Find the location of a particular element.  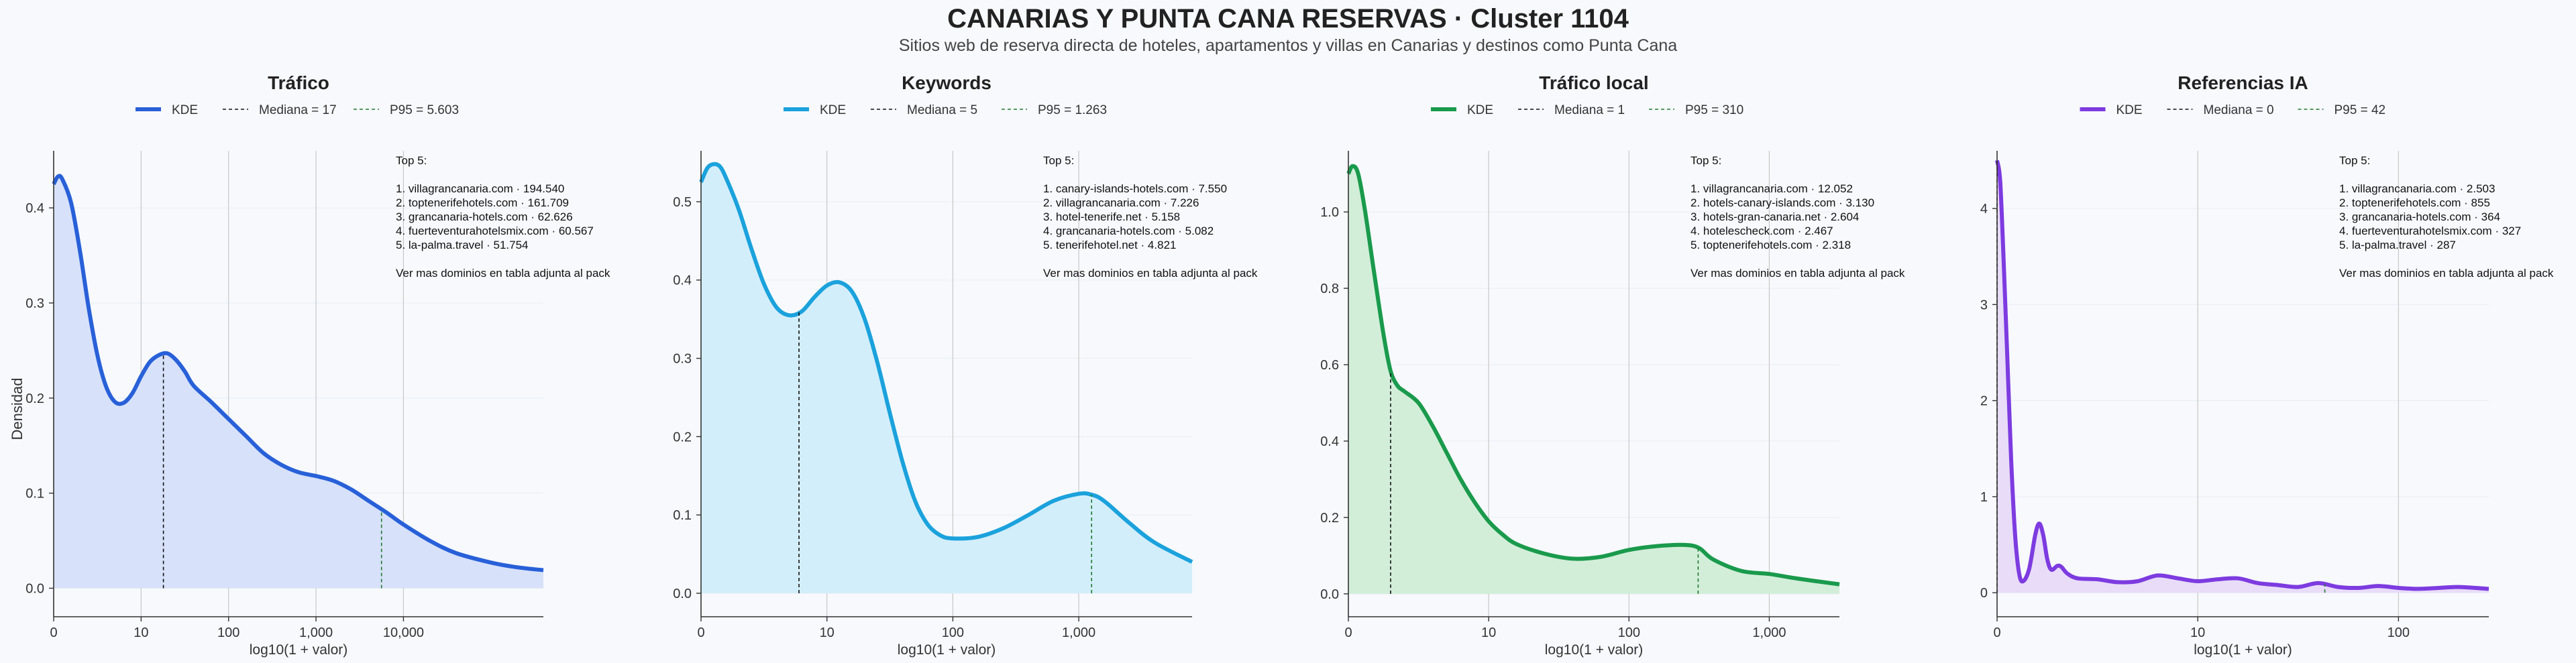

top5-line: 1. villagrancanaria.com · 12.052 is located at coordinates (1771, 188).